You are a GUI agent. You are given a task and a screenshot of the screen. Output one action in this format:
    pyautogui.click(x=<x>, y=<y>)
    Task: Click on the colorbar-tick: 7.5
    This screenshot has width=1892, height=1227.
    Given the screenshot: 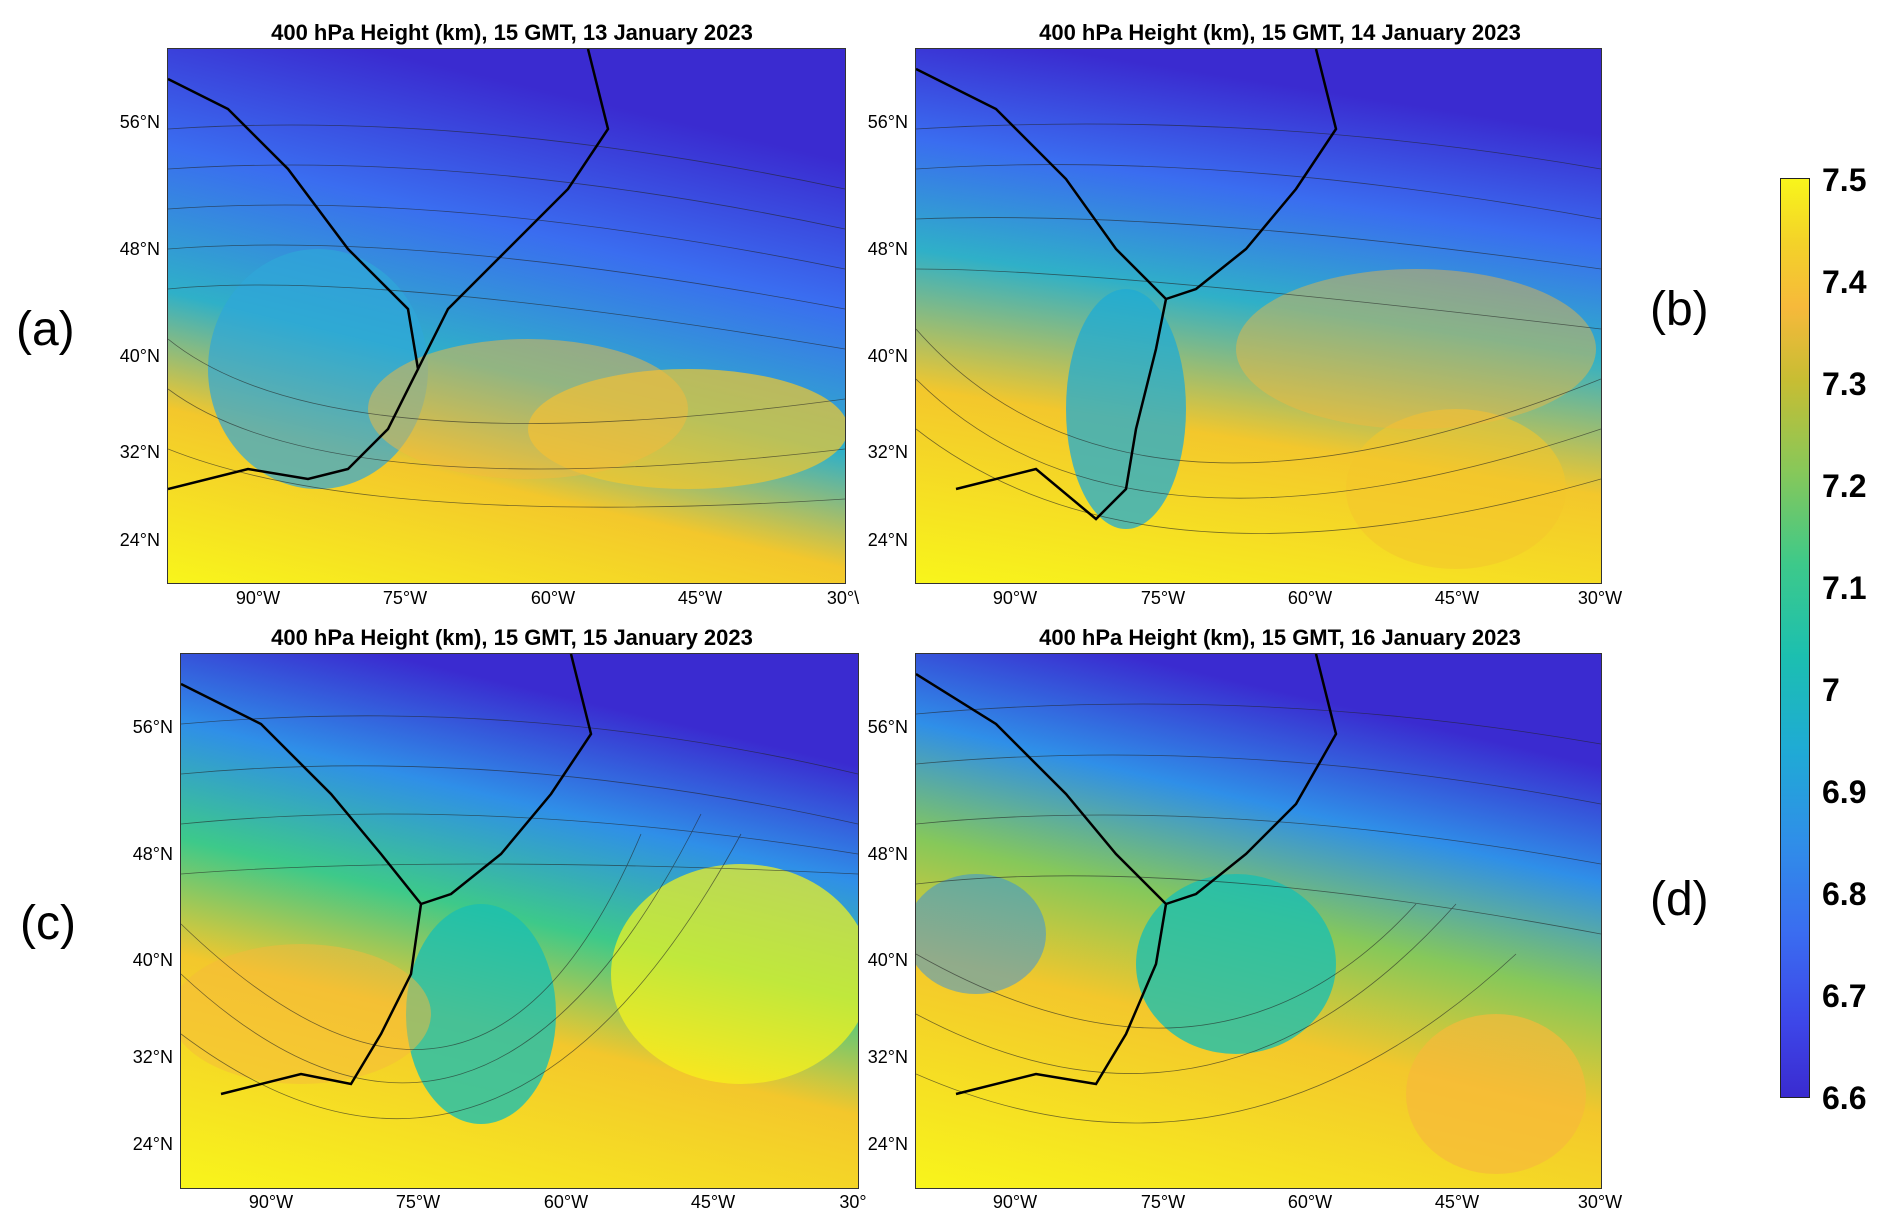 What is the action you would take?
    pyautogui.click(x=1844, y=180)
    